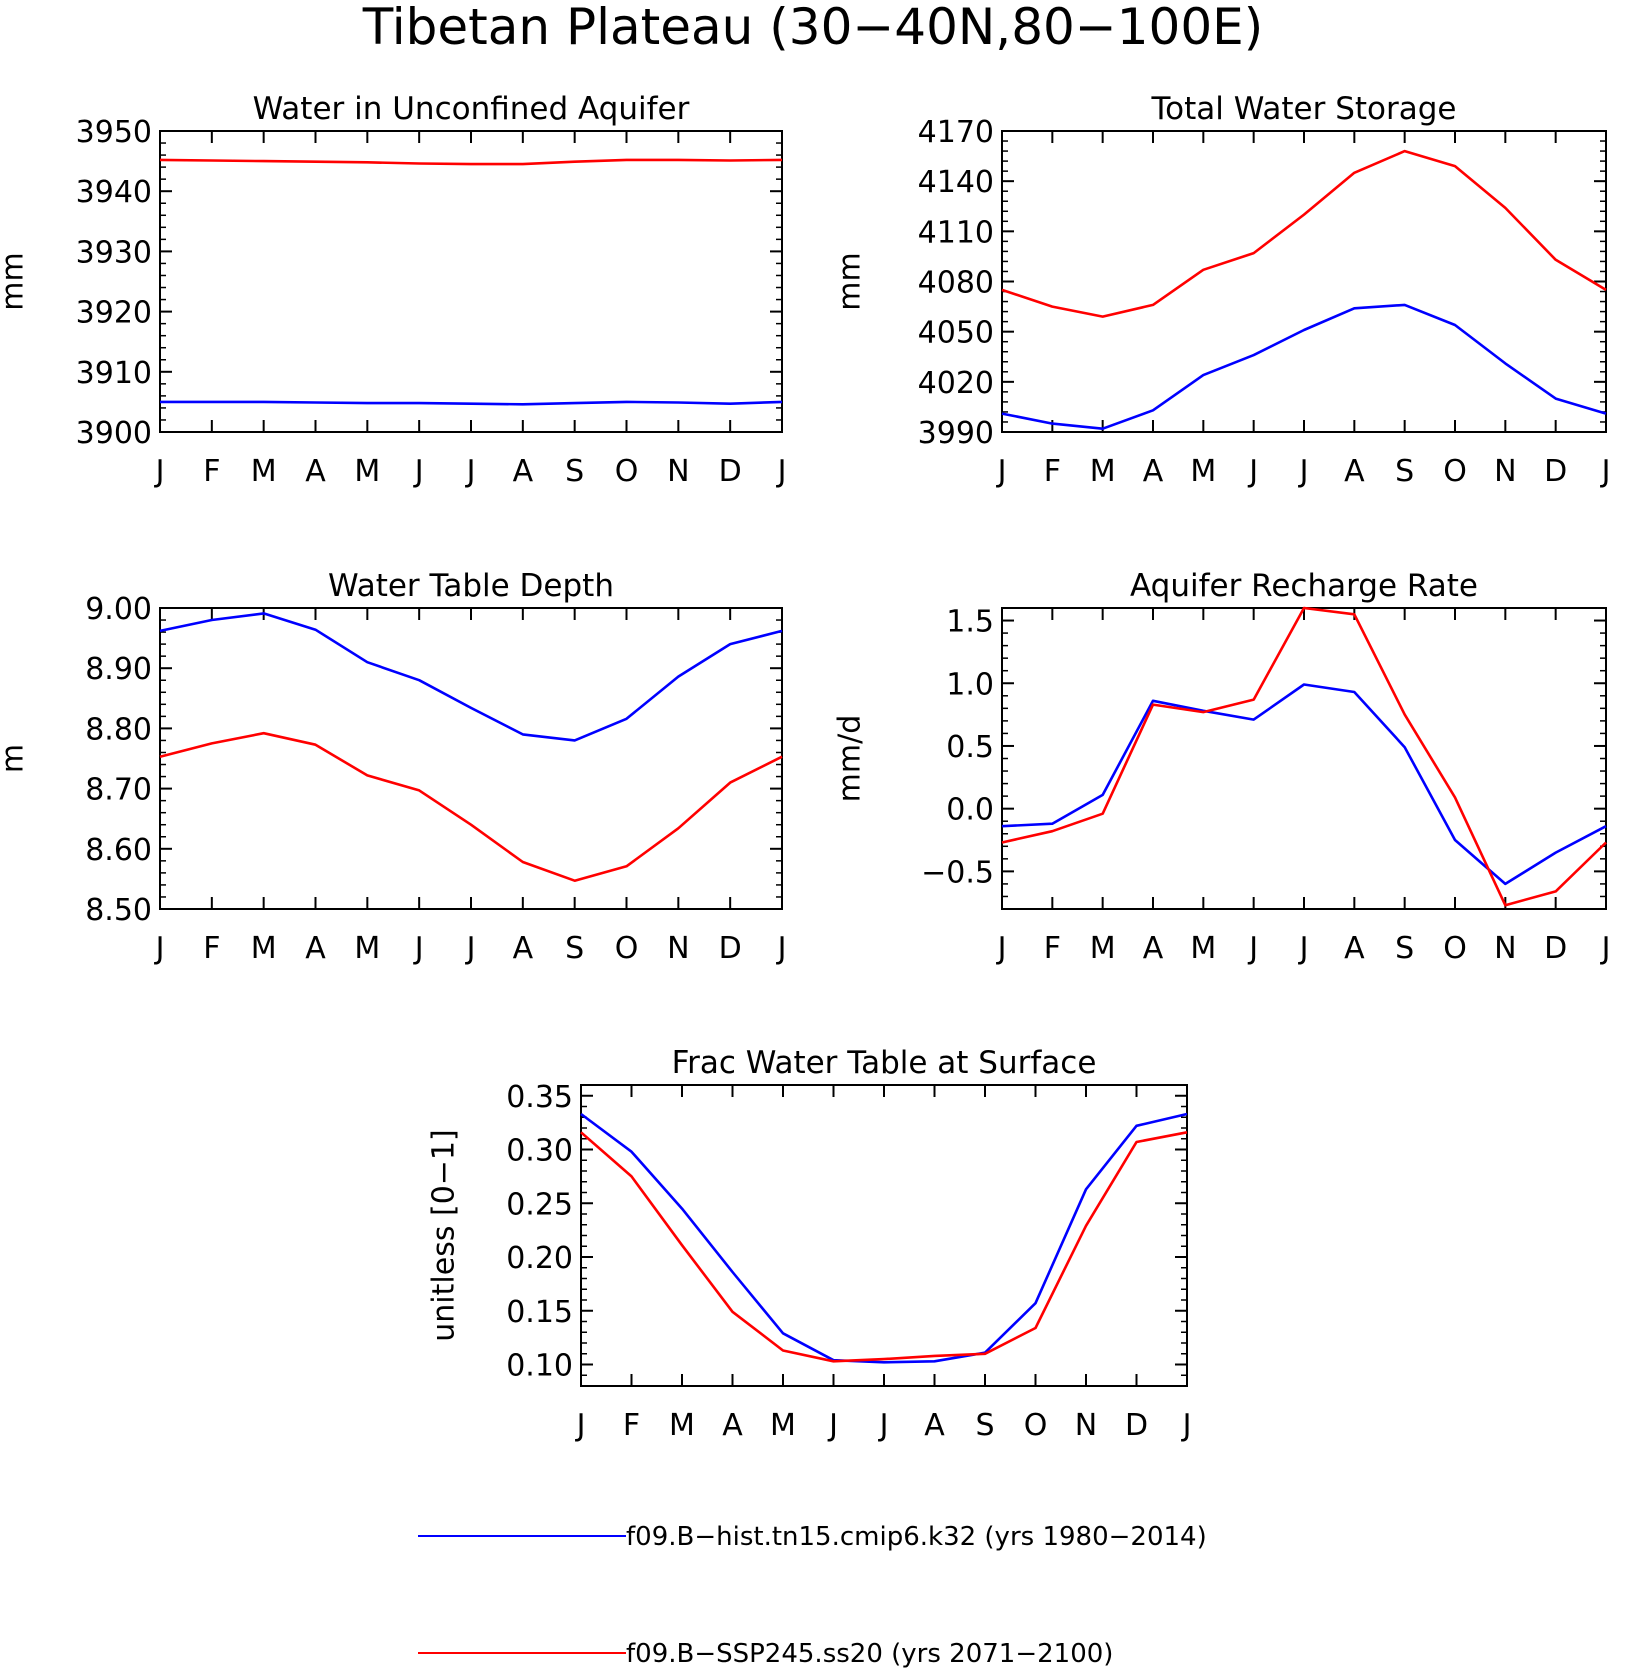 This screenshot has height=1672, width=1626. What do you see at coordinates (956, 132) in the screenshot?
I see `y-tick-label: 4170` at bounding box center [956, 132].